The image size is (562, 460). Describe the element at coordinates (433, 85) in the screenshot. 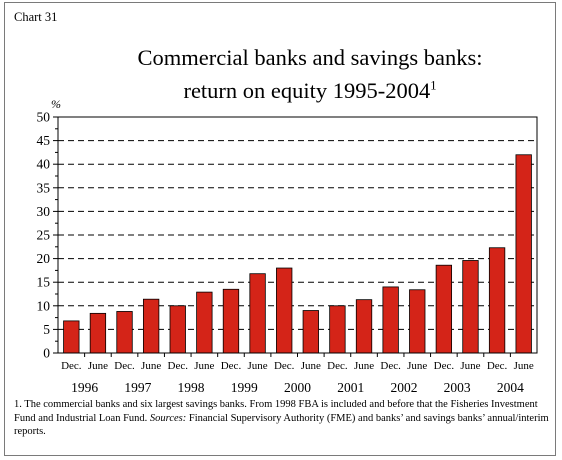

I see `footnote-marker: 1` at that location.